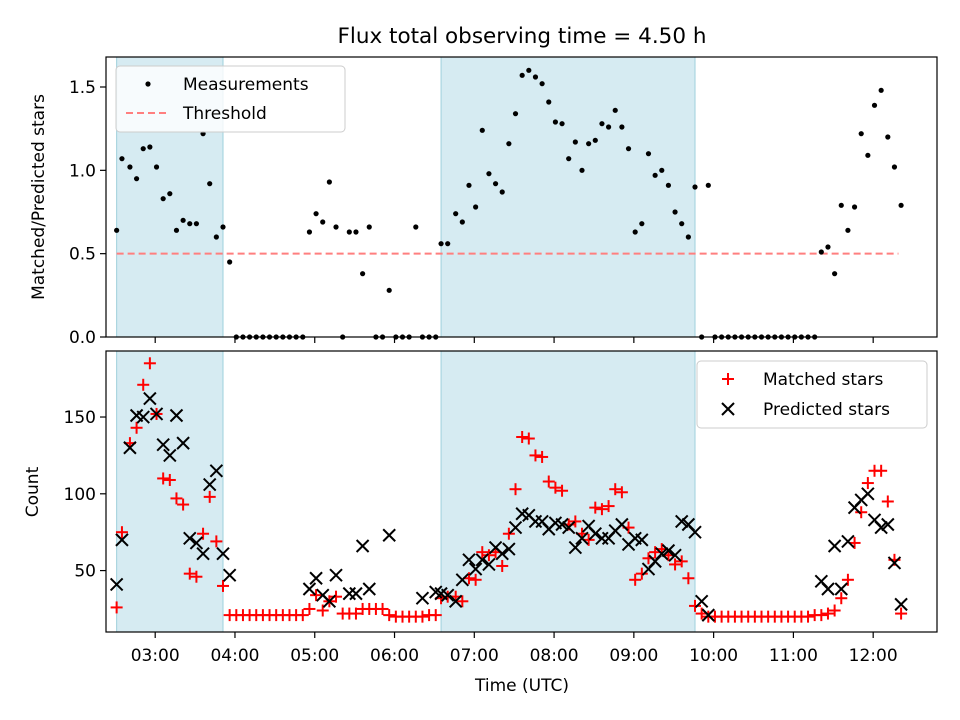  What do you see at coordinates (826, 410) in the screenshot?
I see `legend-predicted-label: Predicted stars` at bounding box center [826, 410].